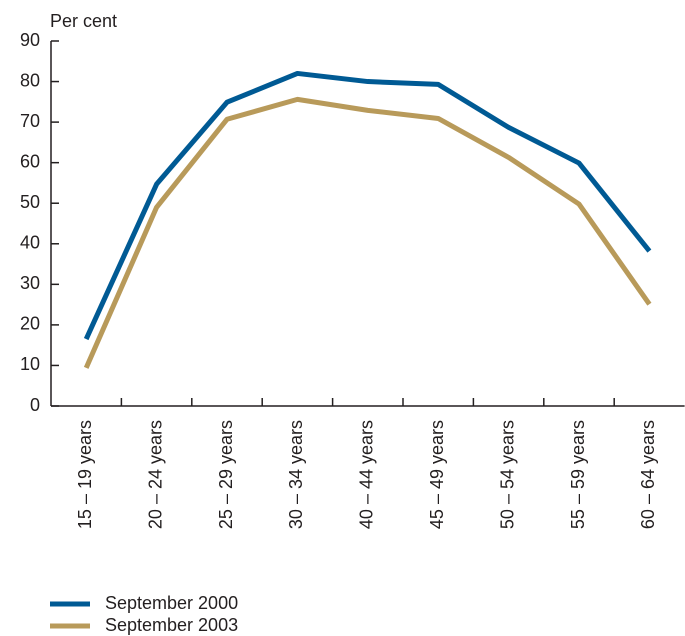 The image size is (685, 636). Describe the element at coordinates (35, 405) in the screenshot. I see `y-tick-label: 0` at that location.